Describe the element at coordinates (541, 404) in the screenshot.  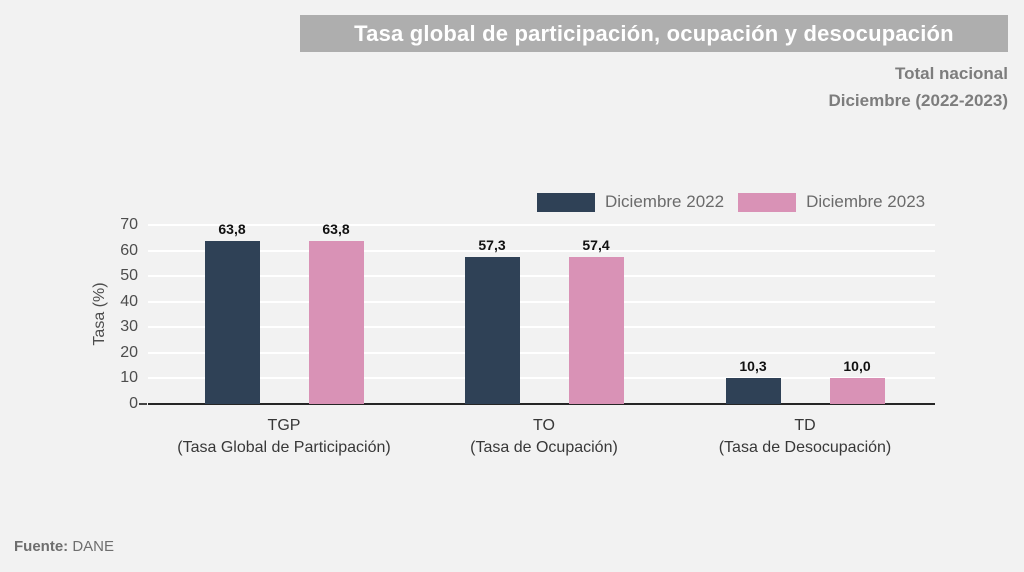
I see `x-axis-line` at that location.